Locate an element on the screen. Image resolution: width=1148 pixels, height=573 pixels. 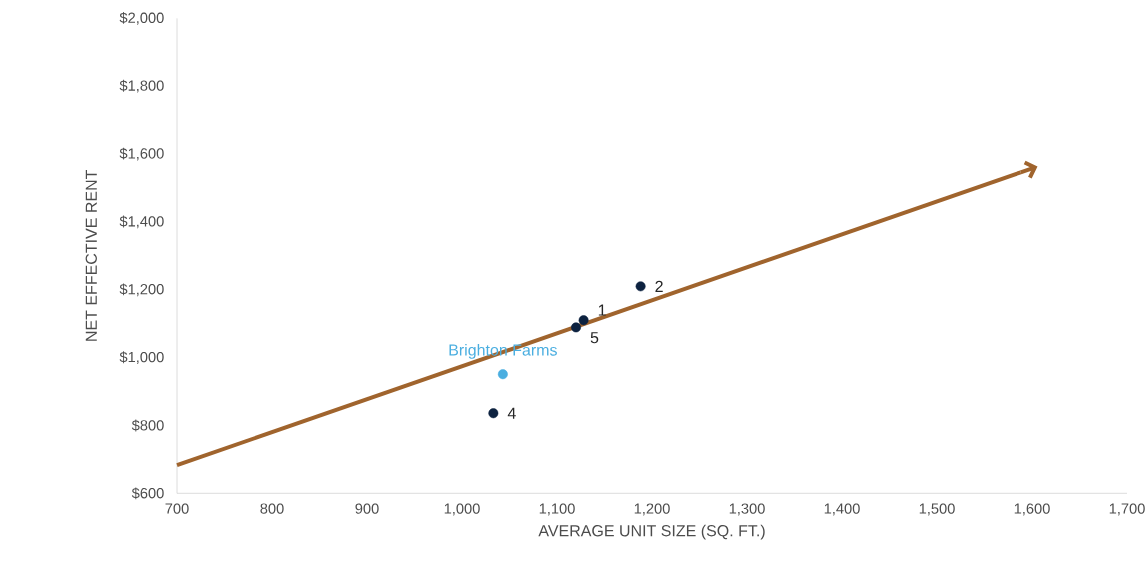
y-axis-title: NET EFFECTIVE RENT is located at coordinates (91, 255).